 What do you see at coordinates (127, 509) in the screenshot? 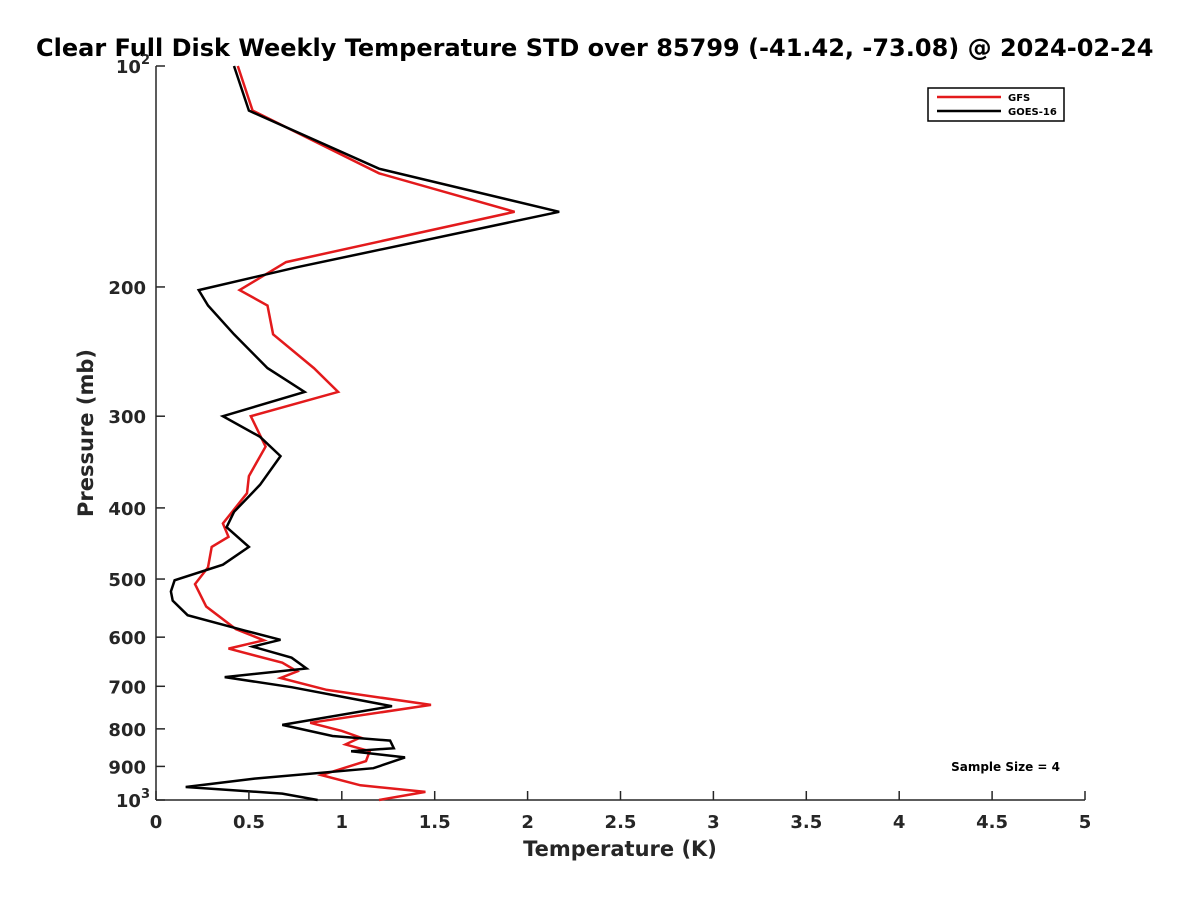
I see `y-tick-label: 400` at bounding box center [127, 509].